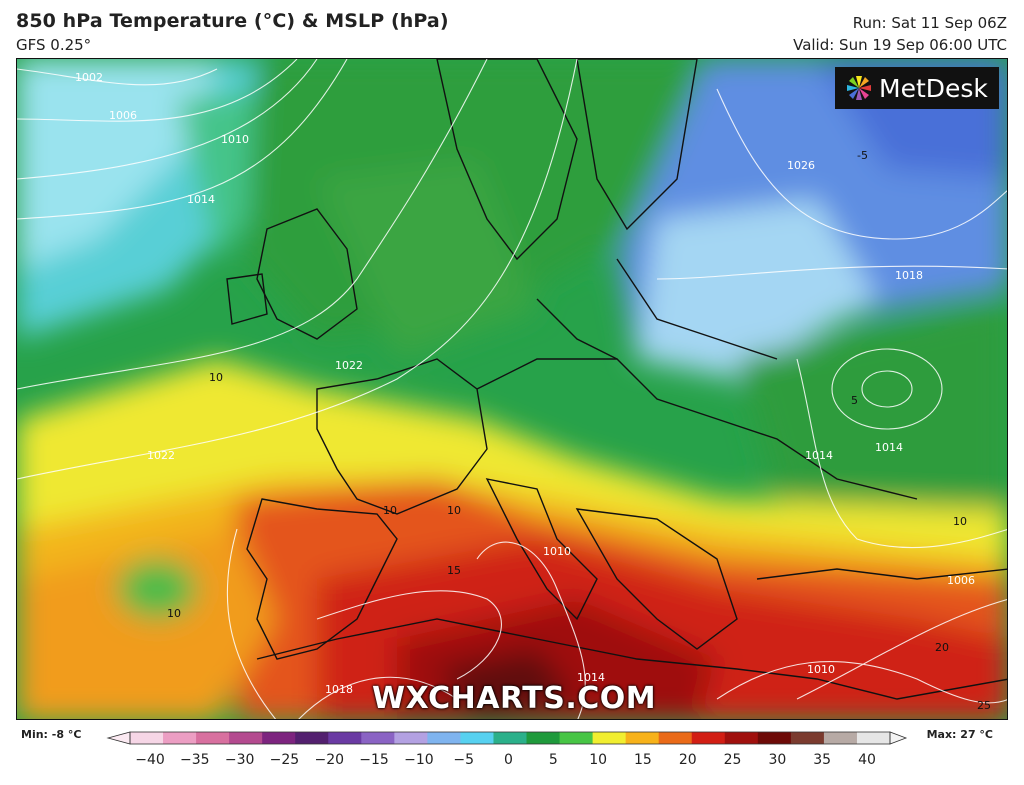 This screenshot has height=785, width=1024. I want to click on legend-tick-label: −30, so click(240, 760).